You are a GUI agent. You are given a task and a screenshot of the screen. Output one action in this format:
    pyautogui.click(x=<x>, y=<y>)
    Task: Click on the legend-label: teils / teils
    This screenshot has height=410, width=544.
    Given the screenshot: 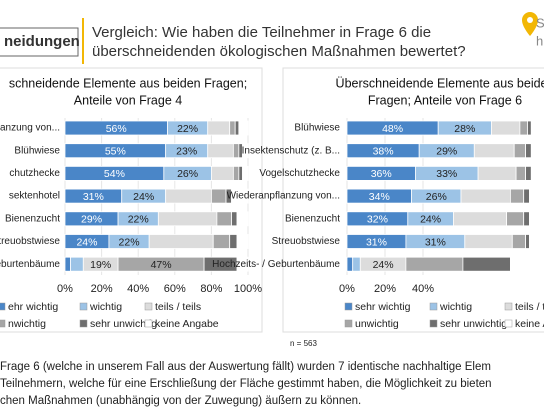 What is the action you would take?
    pyautogui.click(x=178, y=307)
    